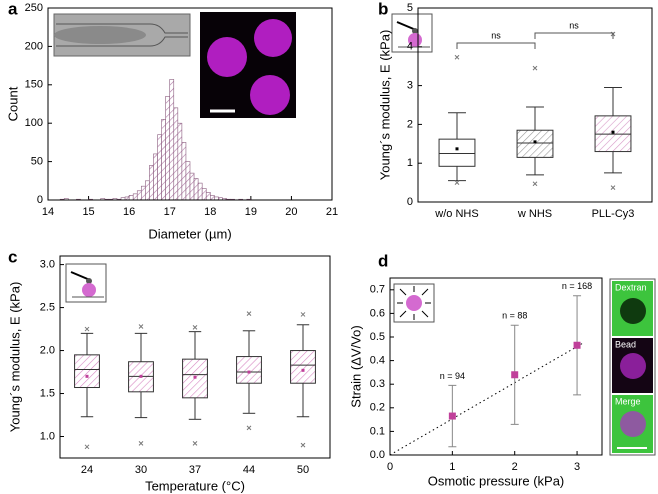 The height and width of the screenshot is (494, 658). What do you see at coordinates (496, 45) in the screenshot?
I see `significance-bracket` at bounding box center [496, 45].